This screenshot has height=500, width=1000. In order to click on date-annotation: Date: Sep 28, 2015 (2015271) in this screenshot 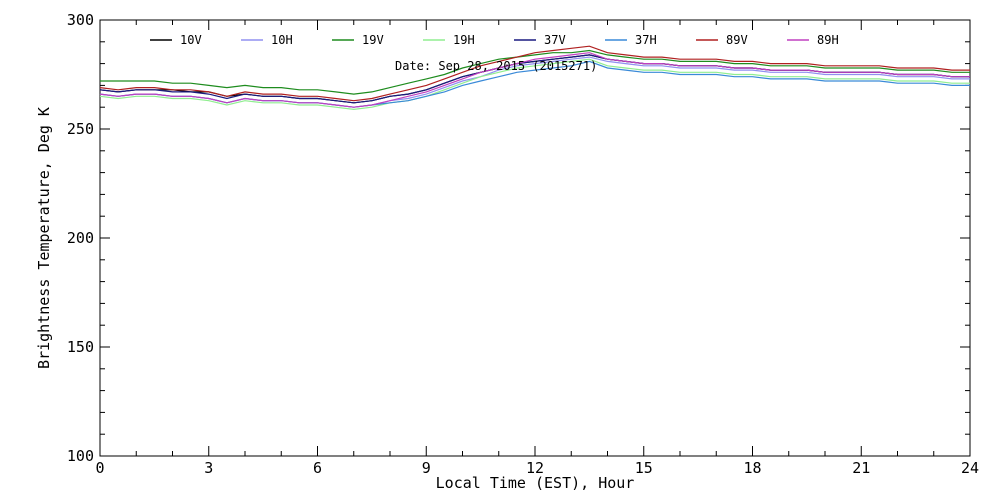, I will do `click(496, 66)`.